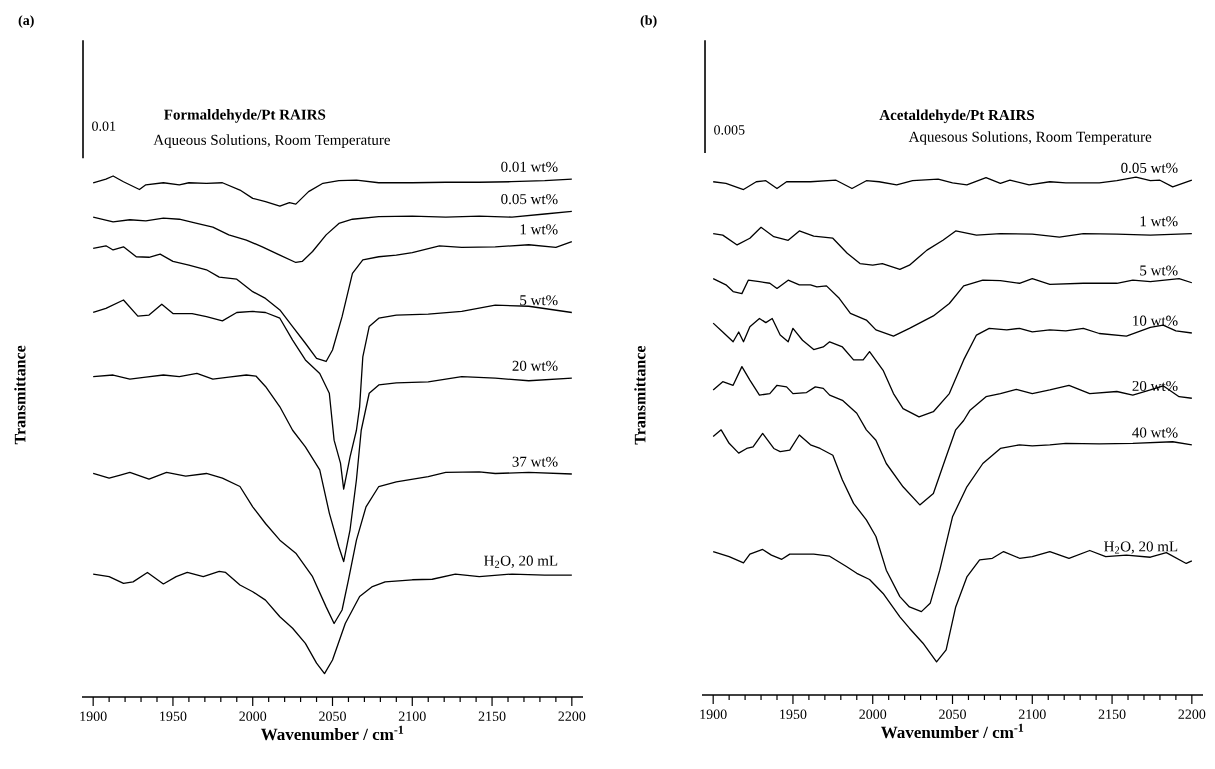 The image size is (1215, 769). What do you see at coordinates (26, 21) in the screenshot?
I see `text: (a)` at bounding box center [26, 21].